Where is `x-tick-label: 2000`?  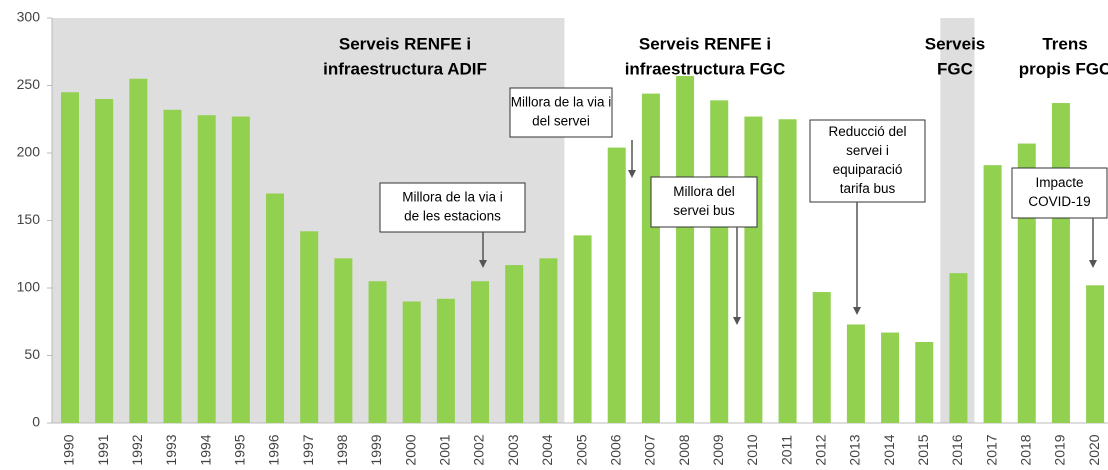
x-tick-label: 2000 is located at coordinates (410, 449).